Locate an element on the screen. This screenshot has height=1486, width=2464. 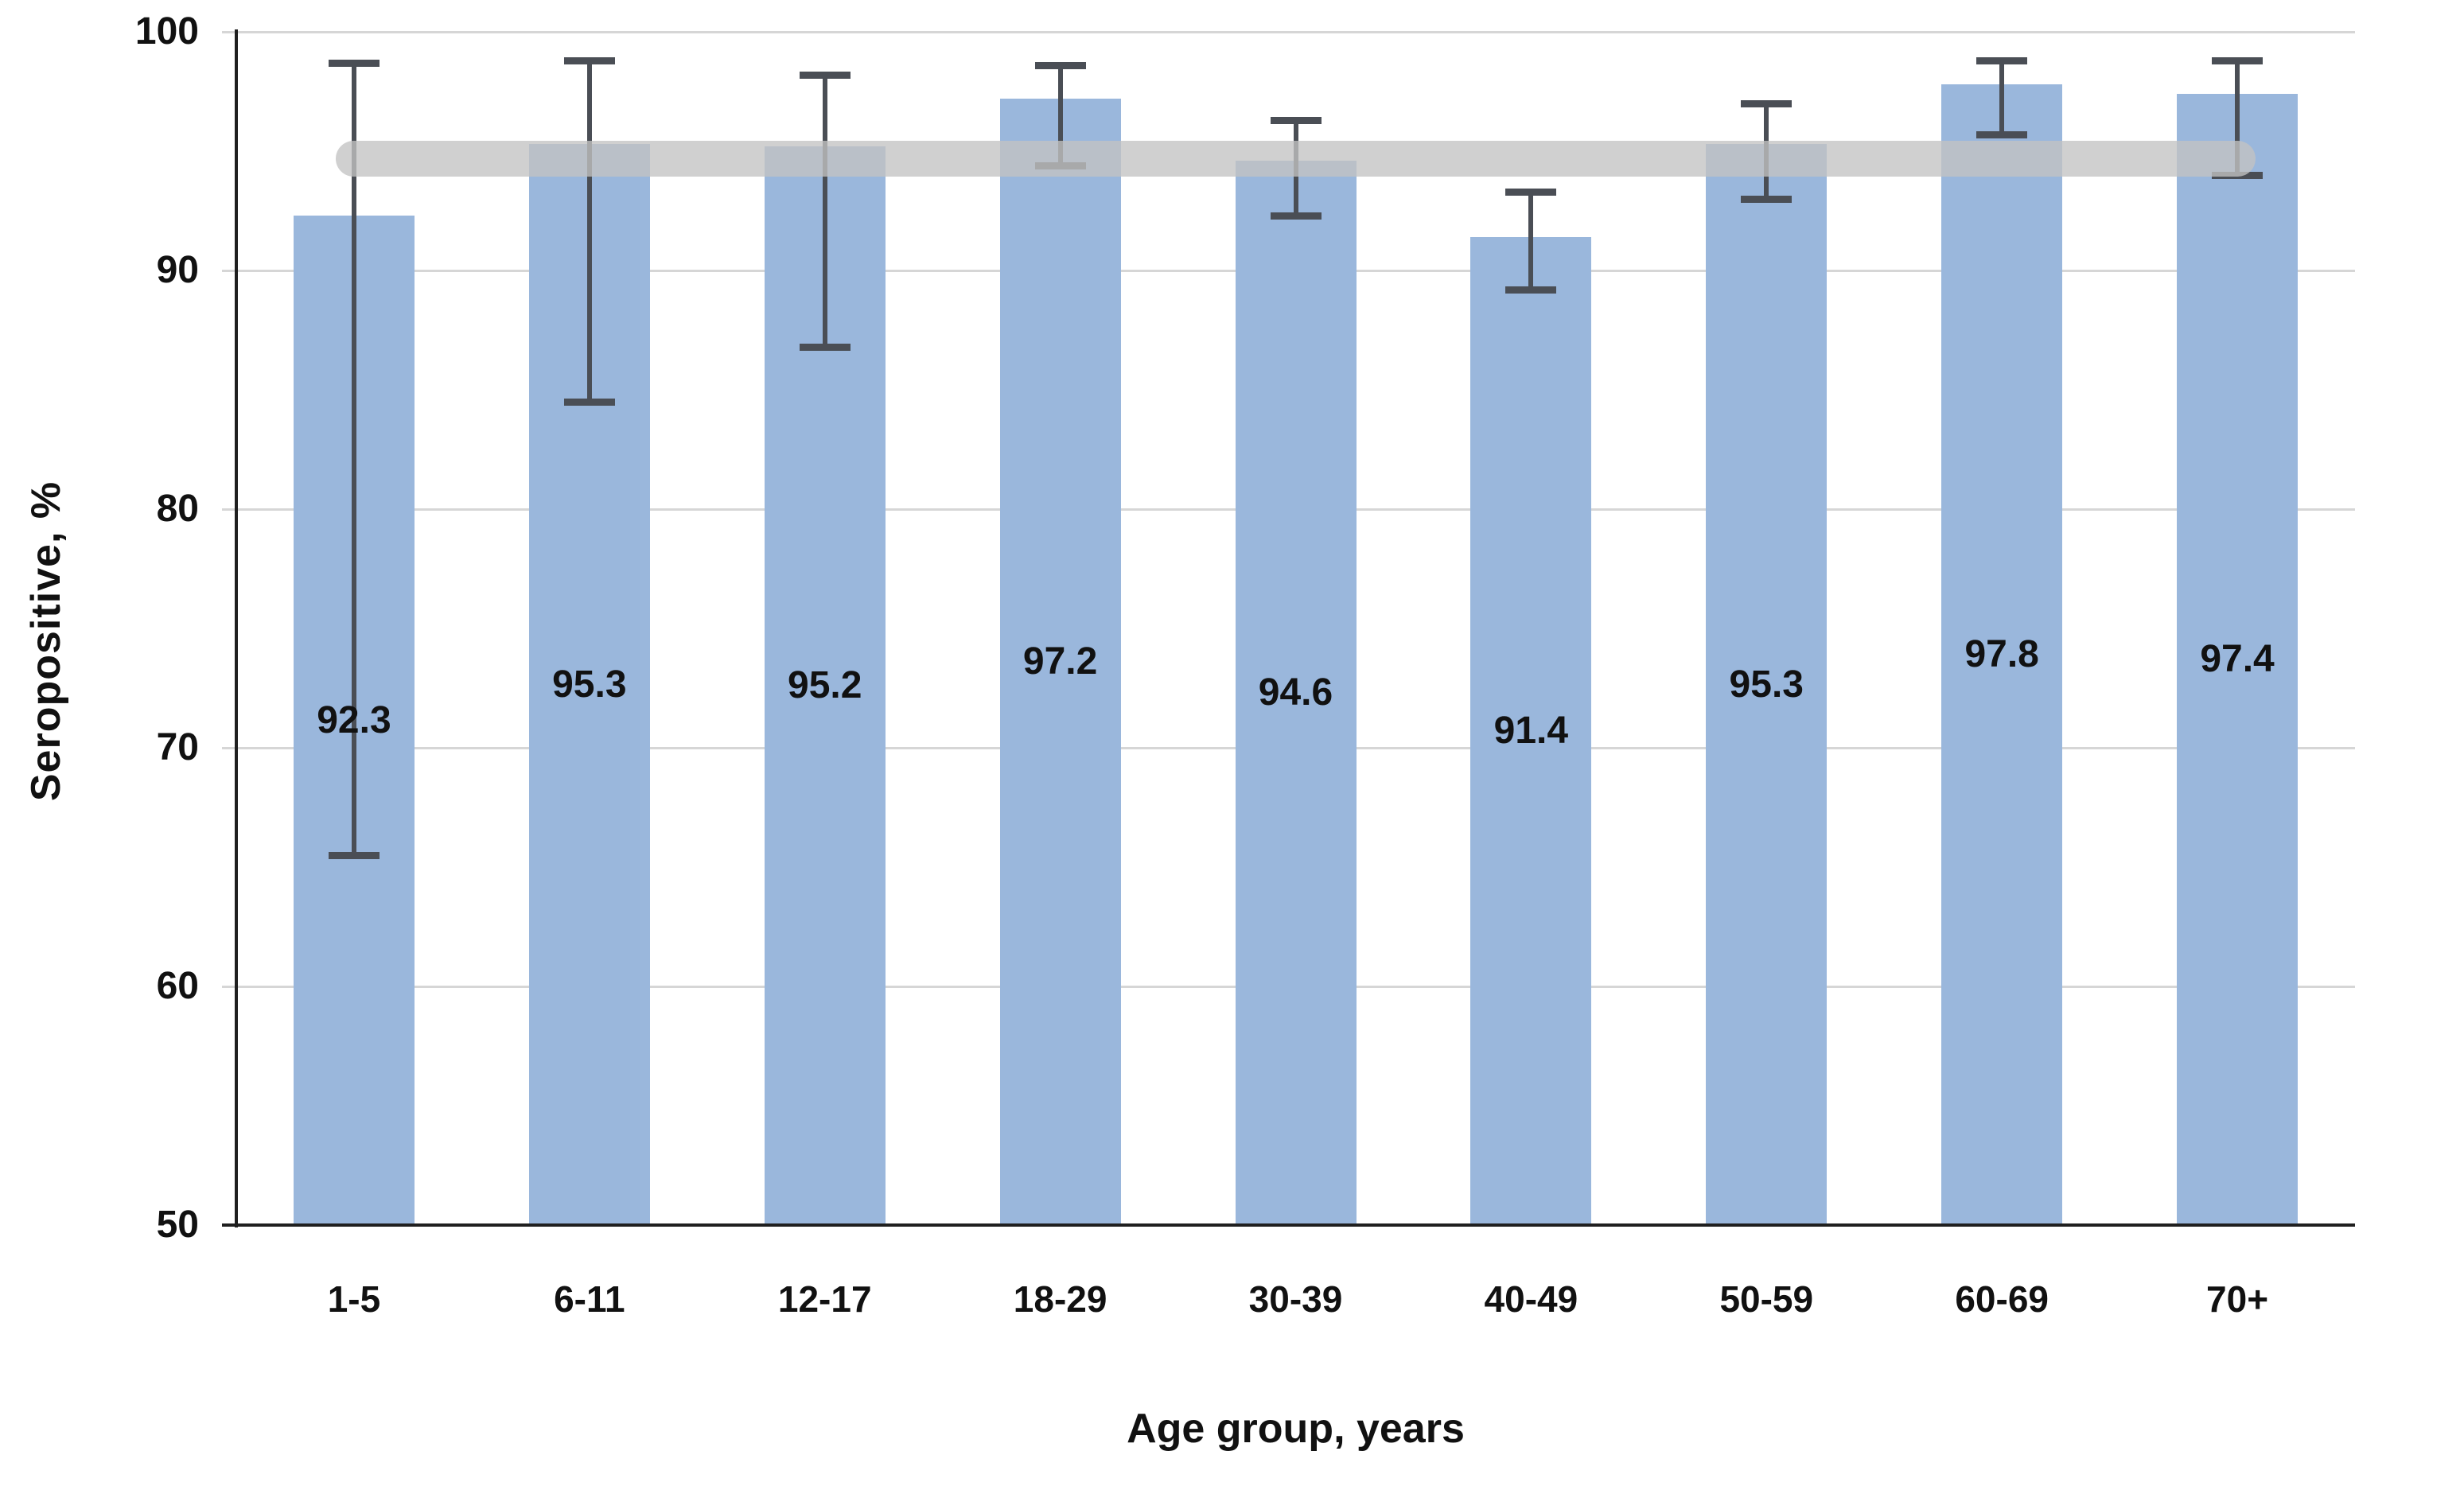
value-label: 94.6 is located at coordinates (1295, 692).